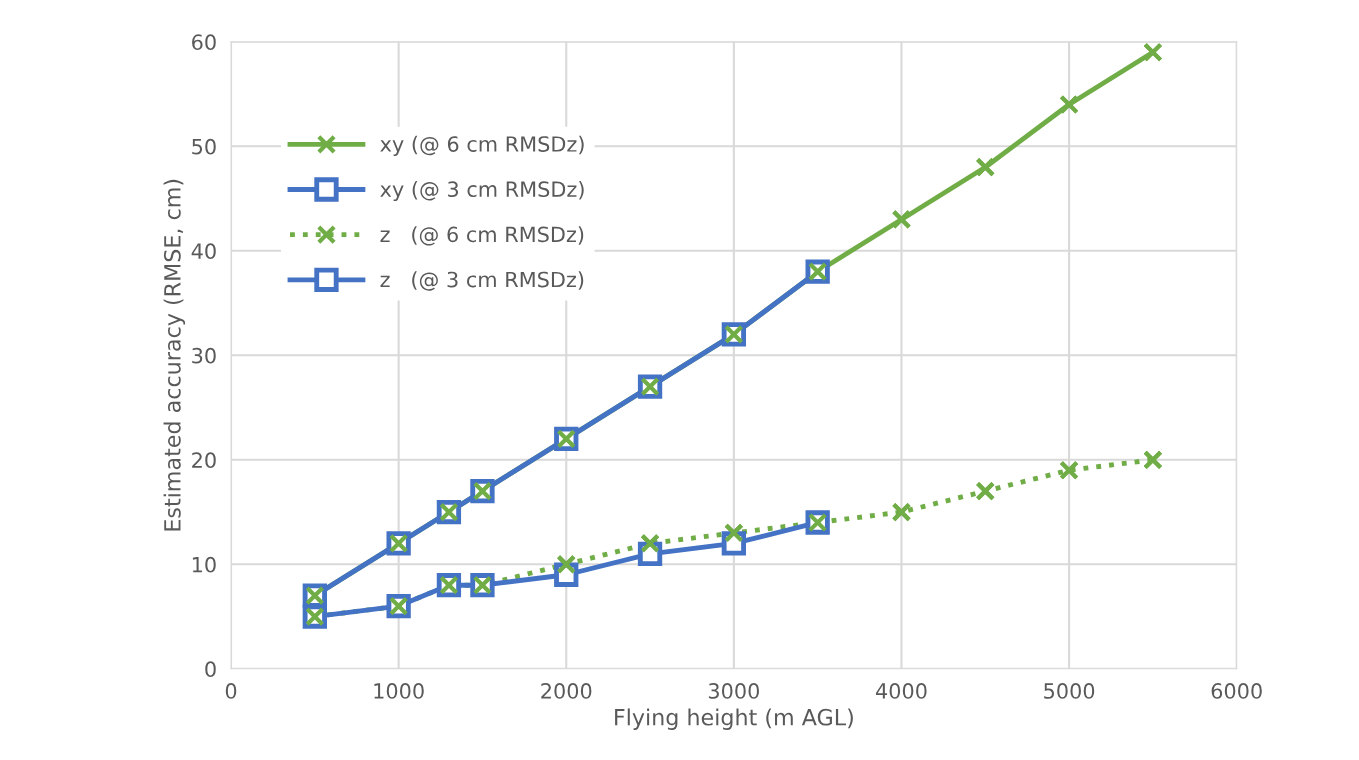 Image resolution: width=1359 pixels, height=760 pixels. I want to click on y-tick-label: 10, so click(204, 564).